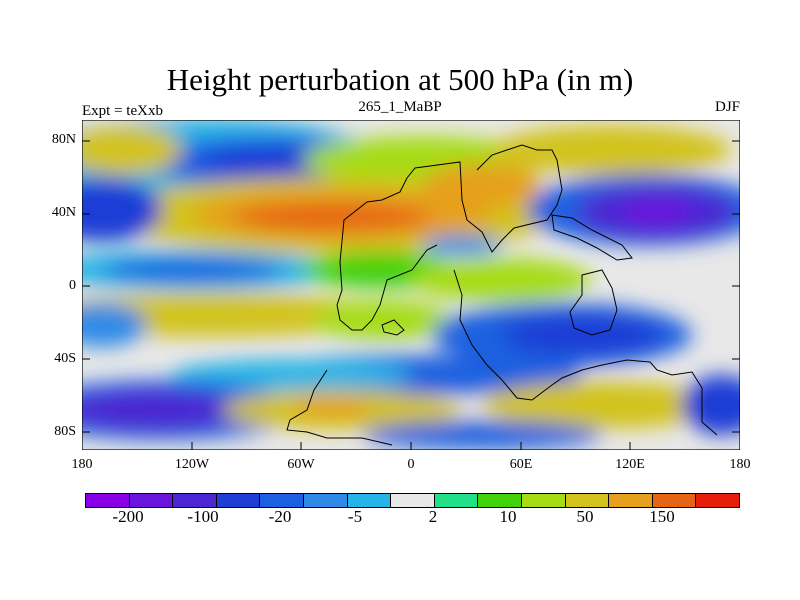 The image size is (800, 600). What do you see at coordinates (122, 111) in the screenshot?
I see `experiment-label: Expt = teXxb` at bounding box center [122, 111].